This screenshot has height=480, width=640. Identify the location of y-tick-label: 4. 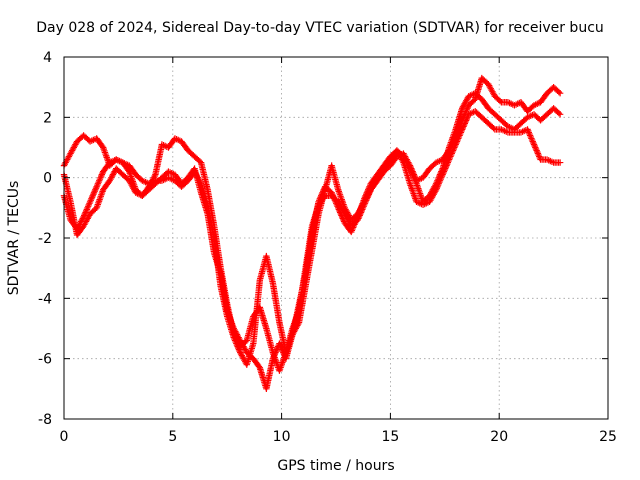
(47, 58).